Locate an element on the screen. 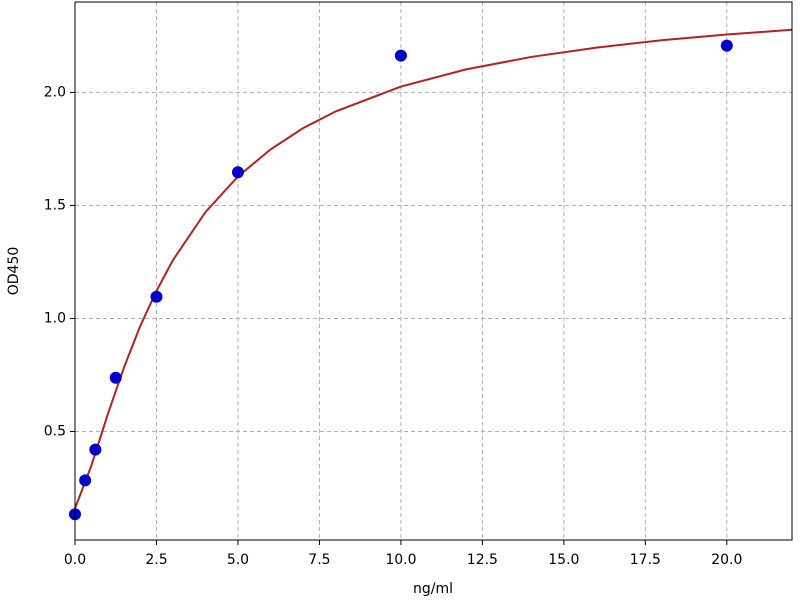  y-tick-label: 0.5 is located at coordinates (55, 431).